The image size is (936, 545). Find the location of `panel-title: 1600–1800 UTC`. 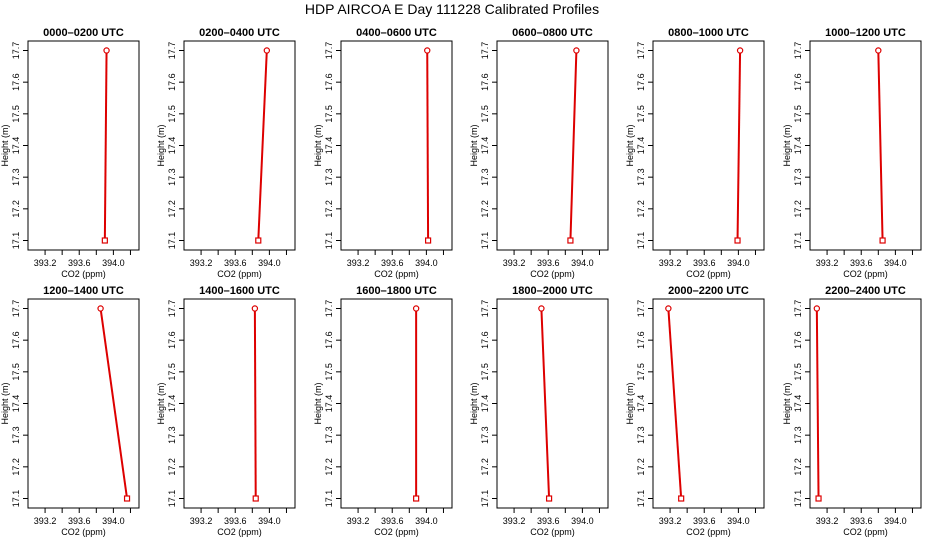

panel-title: 1600–1800 UTC is located at coordinates (396, 291).